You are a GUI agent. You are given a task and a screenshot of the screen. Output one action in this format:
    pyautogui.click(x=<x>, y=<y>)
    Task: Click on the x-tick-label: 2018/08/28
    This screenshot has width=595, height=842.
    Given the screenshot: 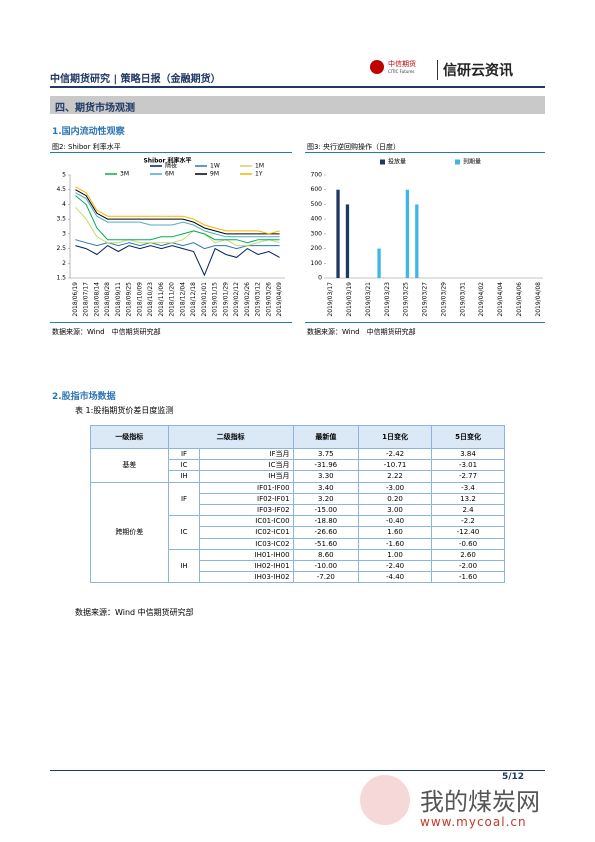 What is the action you would take?
    pyautogui.click(x=107, y=299)
    